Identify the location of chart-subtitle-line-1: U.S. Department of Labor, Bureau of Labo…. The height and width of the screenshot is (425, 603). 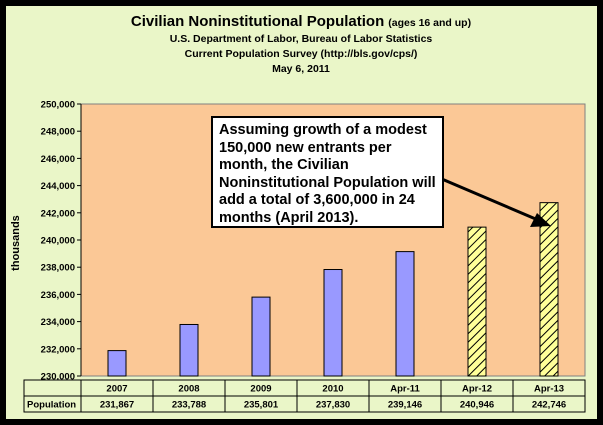
(301, 39).